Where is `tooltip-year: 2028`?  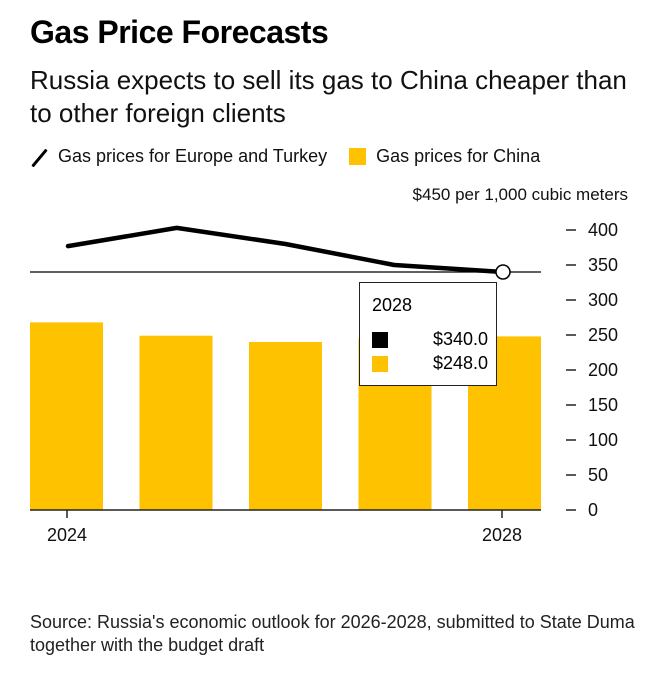
tooltip-year: 2028 is located at coordinates (392, 305).